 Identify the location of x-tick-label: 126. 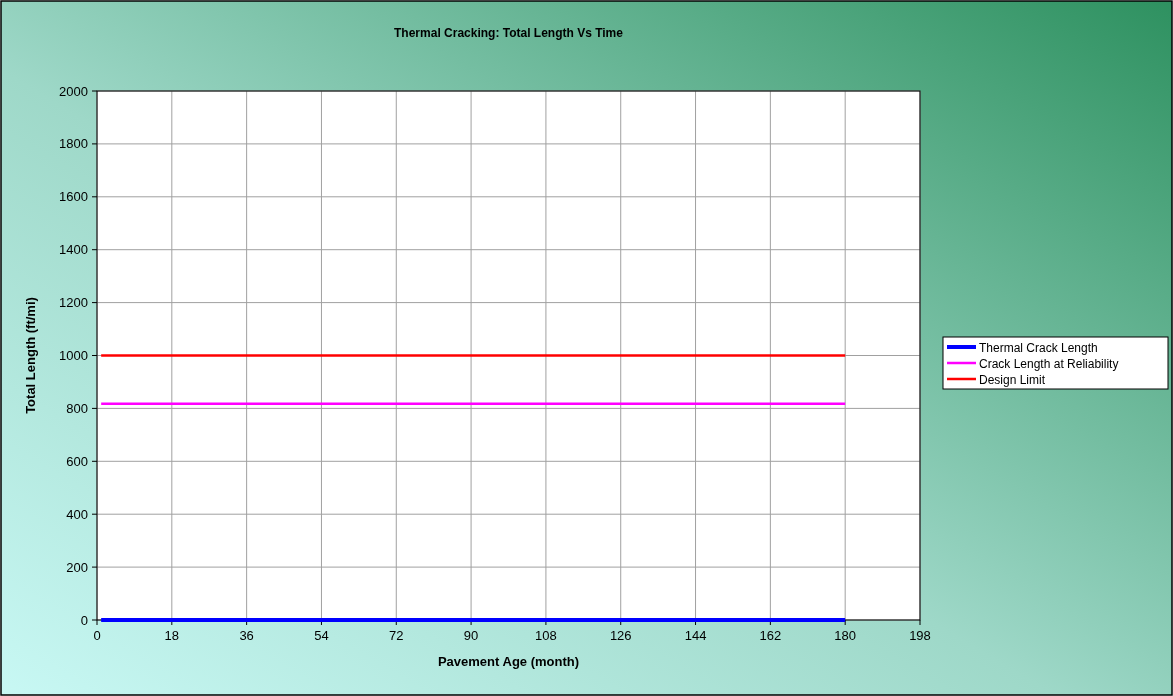
(620, 635).